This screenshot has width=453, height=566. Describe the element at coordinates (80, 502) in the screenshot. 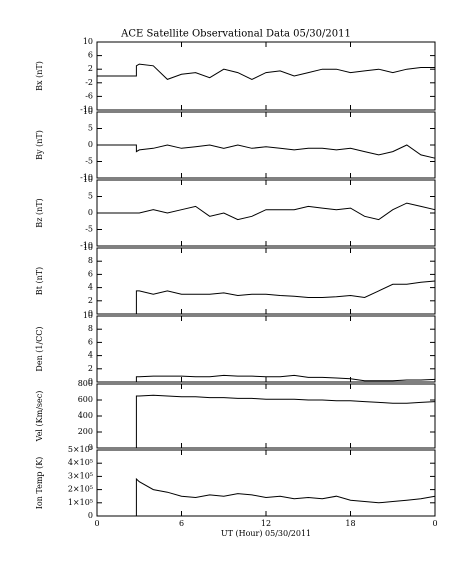

I see `y-tick-label: 1×10⁵` at that location.